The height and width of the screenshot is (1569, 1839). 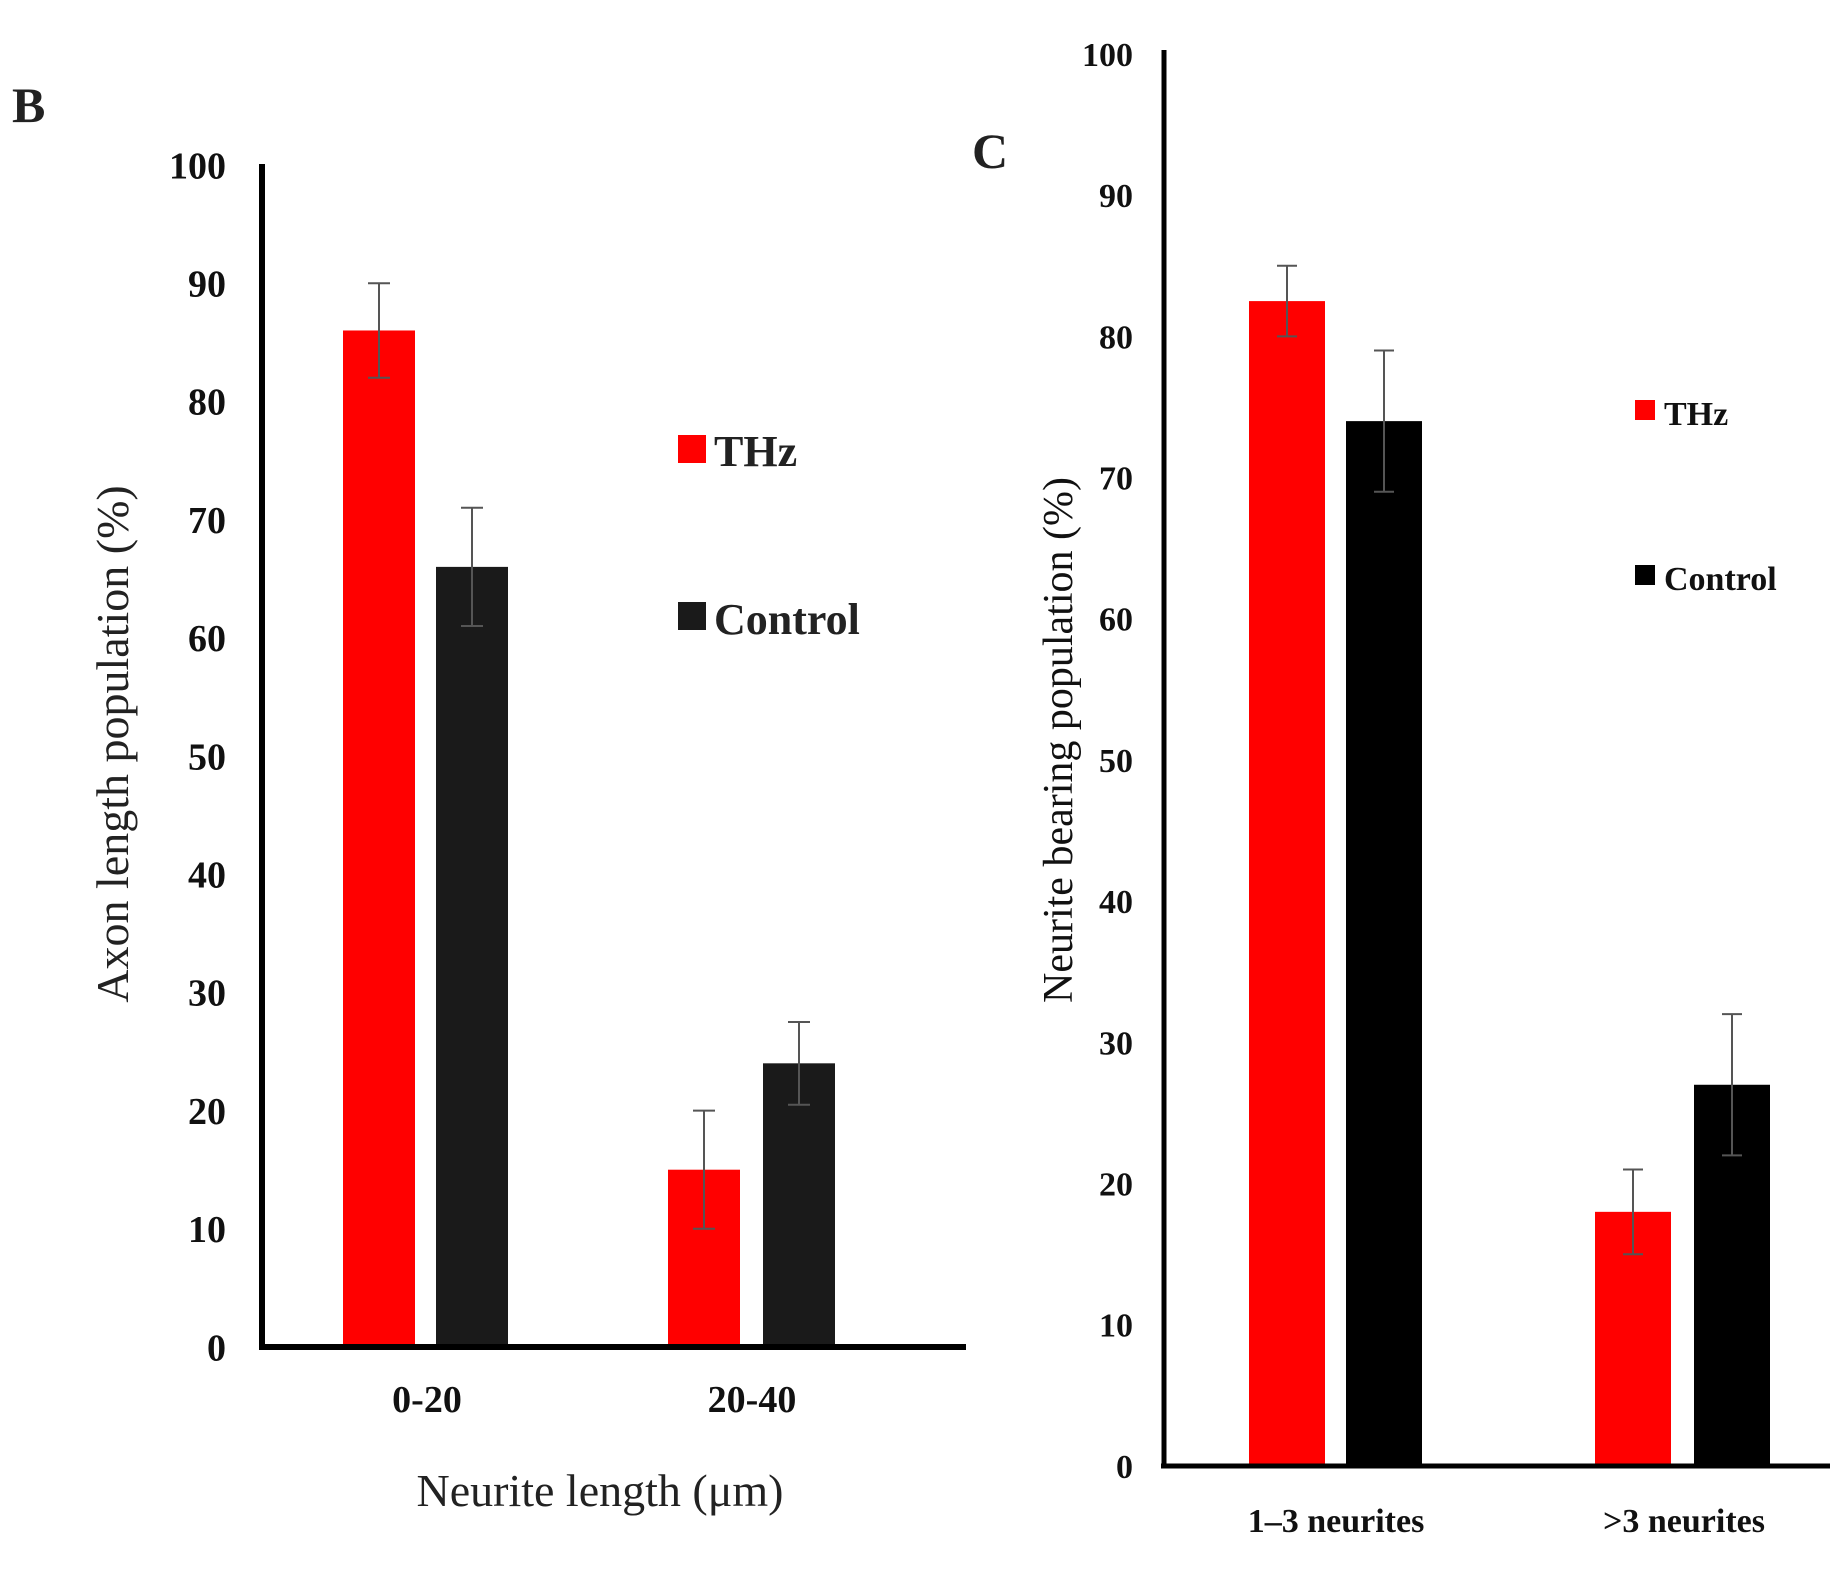 What do you see at coordinates (1336, 1521) in the screenshot?
I see `x-tick-label-c: 1–3 neurites` at bounding box center [1336, 1521].